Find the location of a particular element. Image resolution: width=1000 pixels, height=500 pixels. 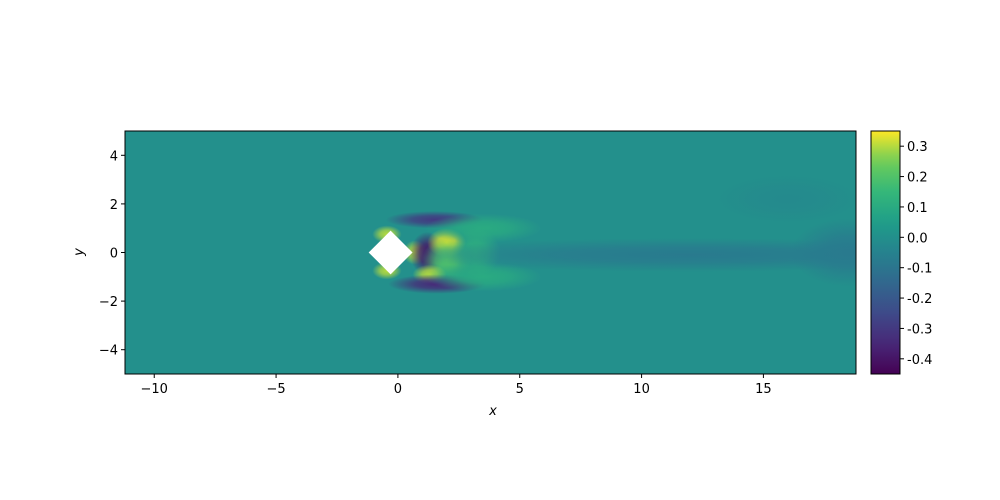

x-tick-label: 0 is located at coordinates (398, 389).